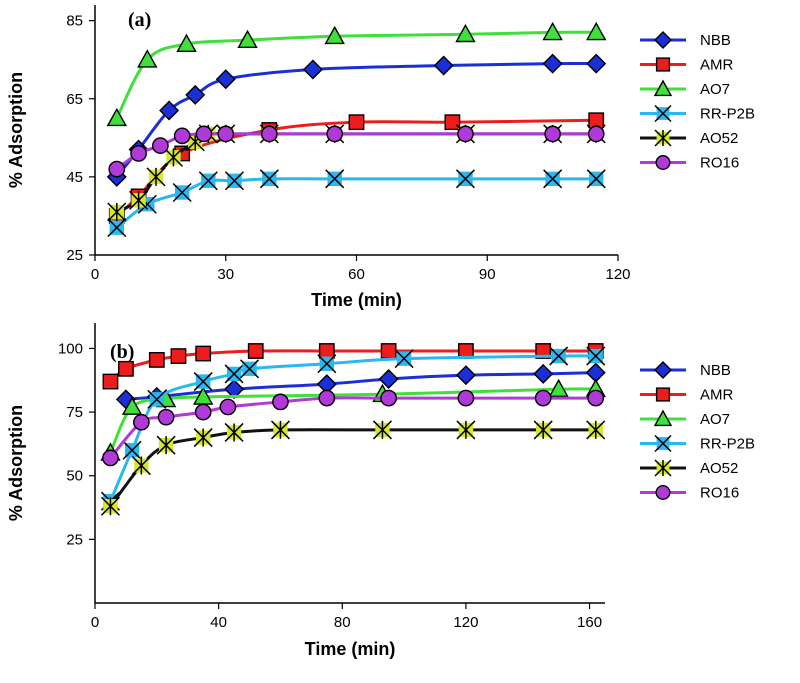 The height and width of the screenshot is (683, 800). I want to click on y-axis-label: % Adsorption, so click(16, 463).